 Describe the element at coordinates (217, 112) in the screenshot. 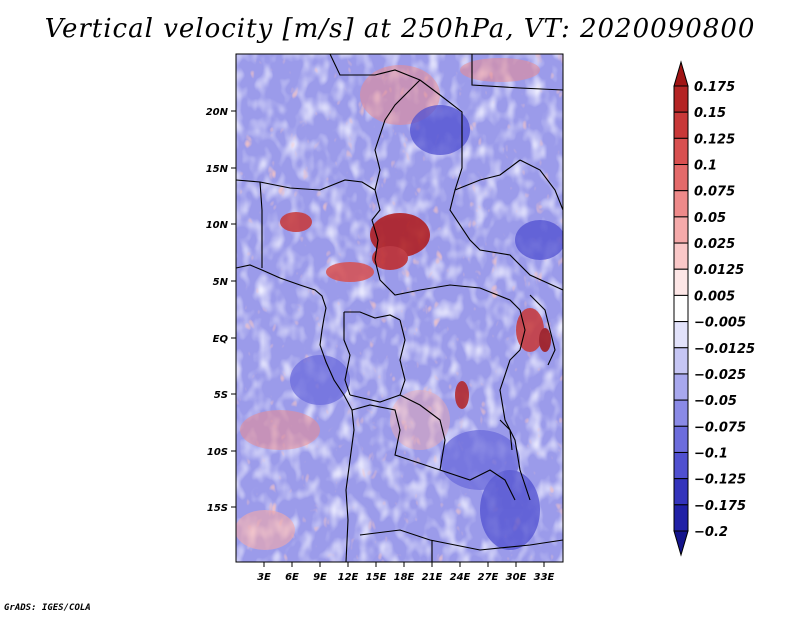

I see `lat-label-20N: 20N` at that location.